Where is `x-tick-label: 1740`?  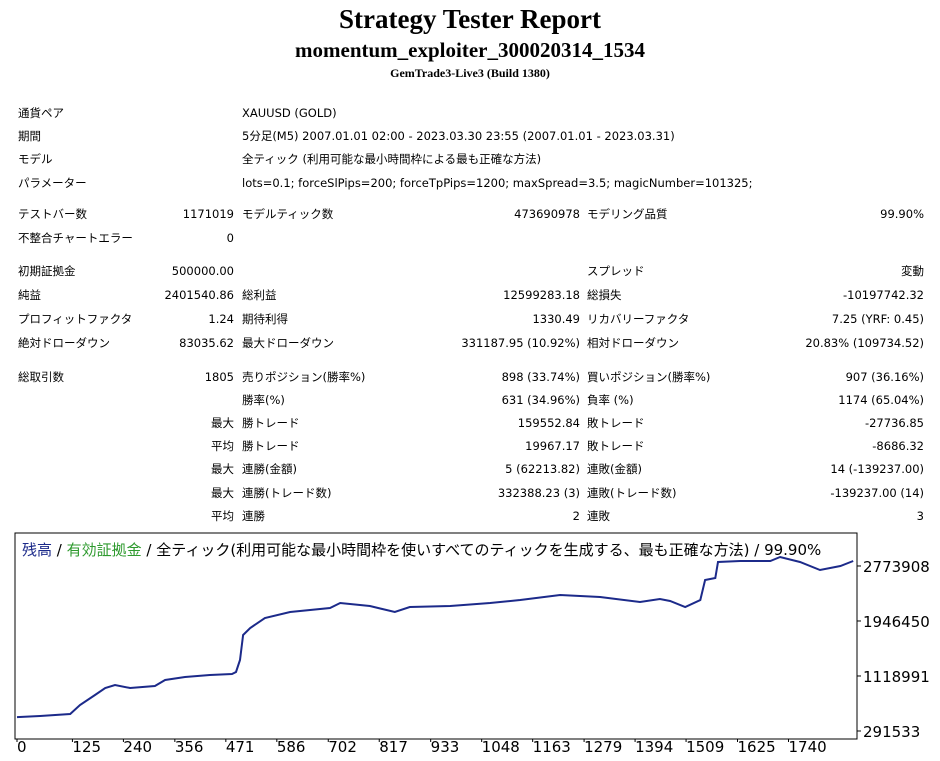 x-tick-label: 1740 is located at coordinates (807, 747).